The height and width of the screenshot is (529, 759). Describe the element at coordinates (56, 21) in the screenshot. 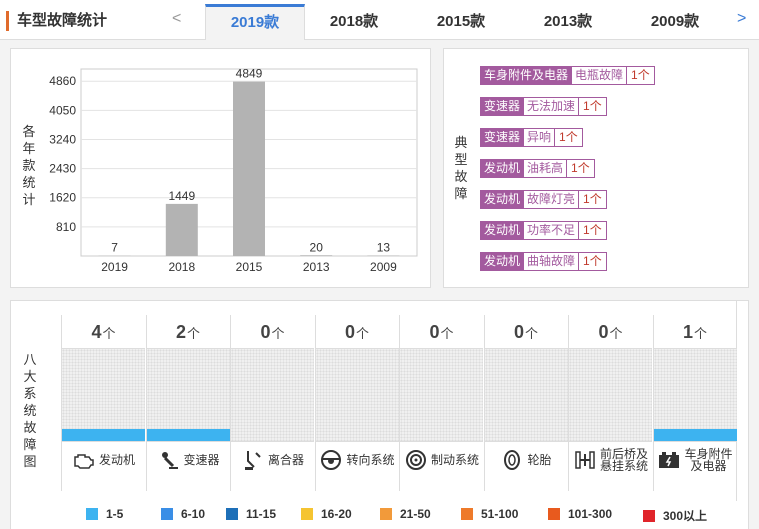

I see `page-title: 车型故障统计` at that location.